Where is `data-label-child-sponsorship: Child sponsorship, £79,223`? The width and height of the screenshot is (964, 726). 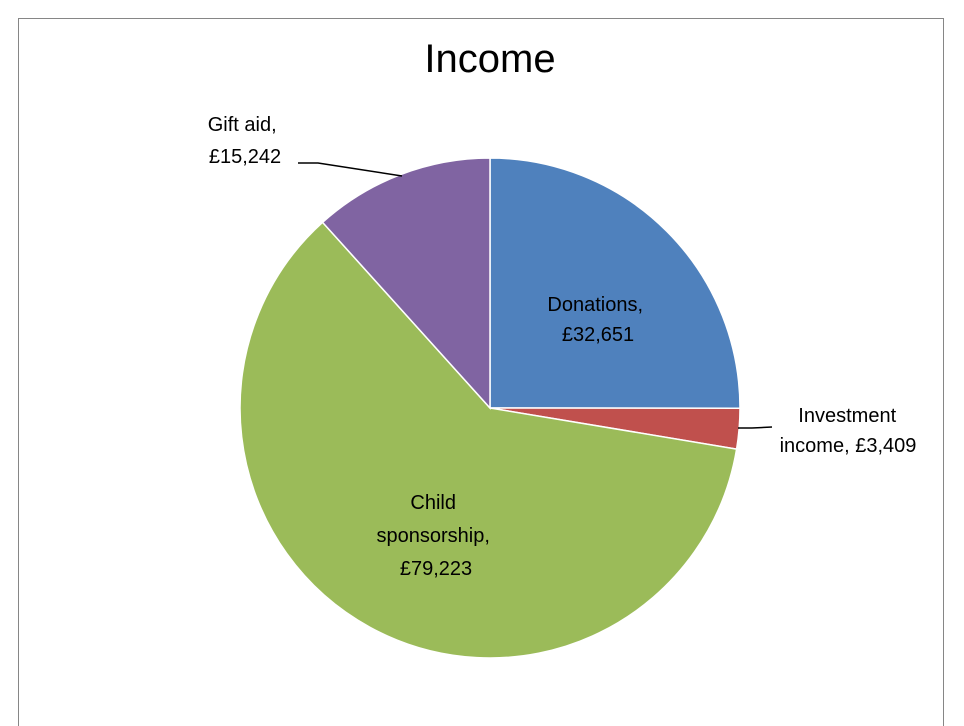
data-label-child-sponsorship: Child sponsorship, £79,223 is located at coordinates (436, 536).